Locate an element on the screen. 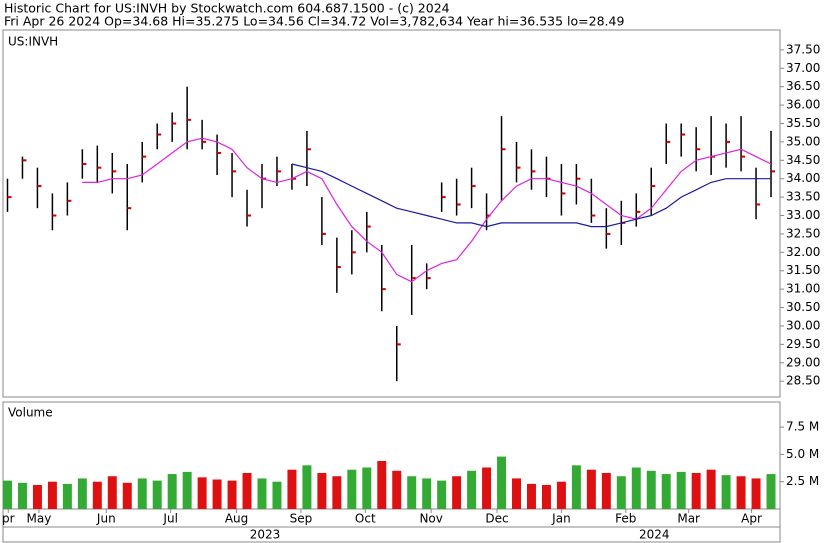 Image resolution: width=830 pixels, height=543 pixels. y-tick-label: 36.50 is located at coordinates (803, 86).